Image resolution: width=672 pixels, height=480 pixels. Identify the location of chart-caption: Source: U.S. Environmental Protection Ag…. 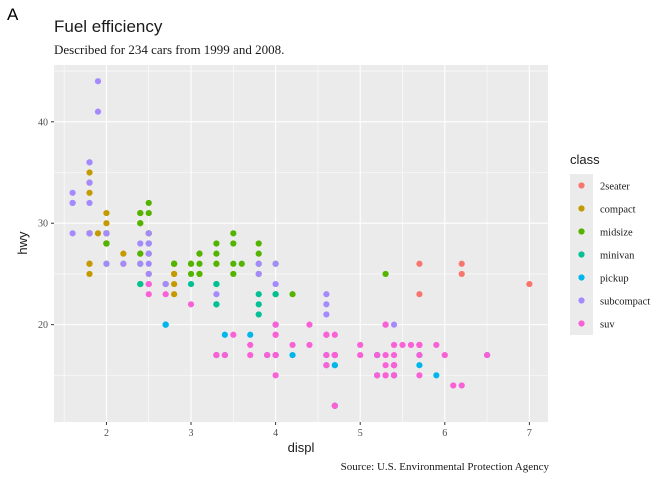
(444, 467).